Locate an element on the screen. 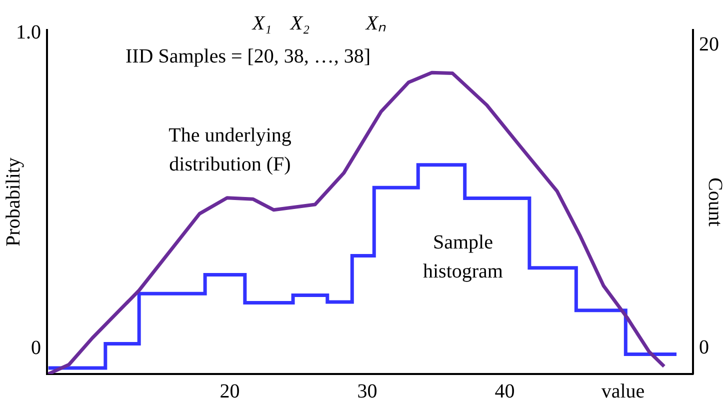 This screenshot has height=412, width=728. y2-axis-title: Count is located at coordinates (715, 202).